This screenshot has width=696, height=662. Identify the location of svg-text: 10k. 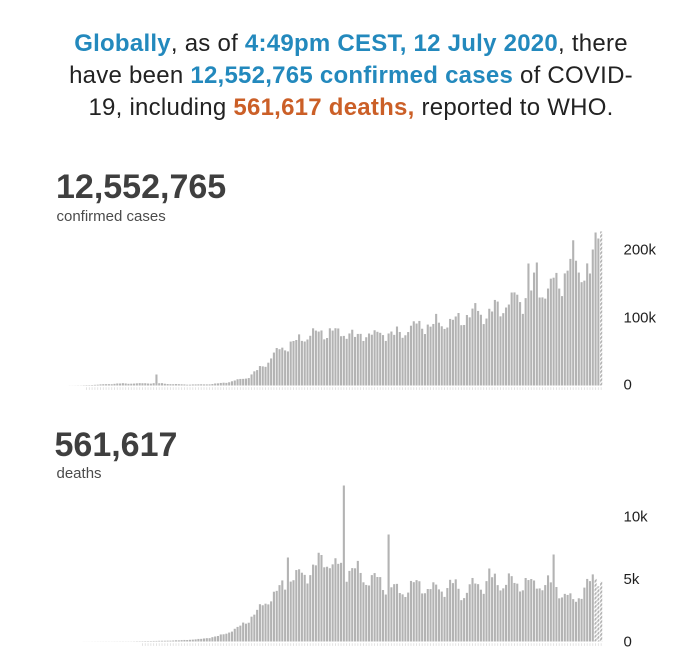
(636, 517).